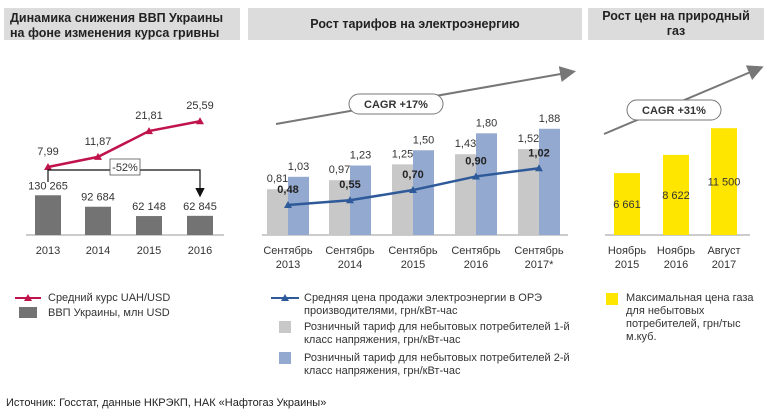  Describe the element at coordinates (124, 144) in the screenshot. I see `rate-line` at that location.